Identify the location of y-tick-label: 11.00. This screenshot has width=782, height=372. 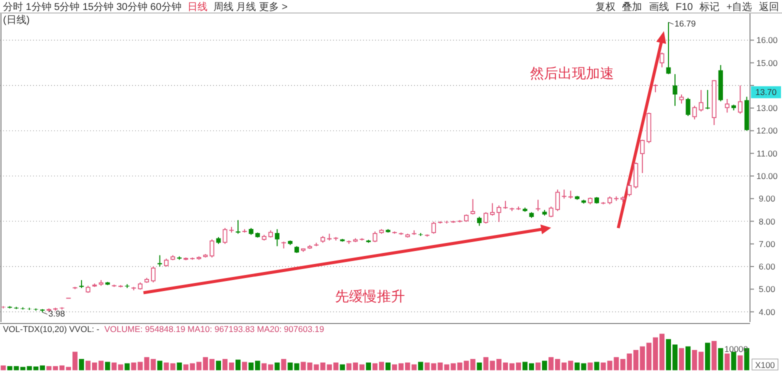
(767, 153).